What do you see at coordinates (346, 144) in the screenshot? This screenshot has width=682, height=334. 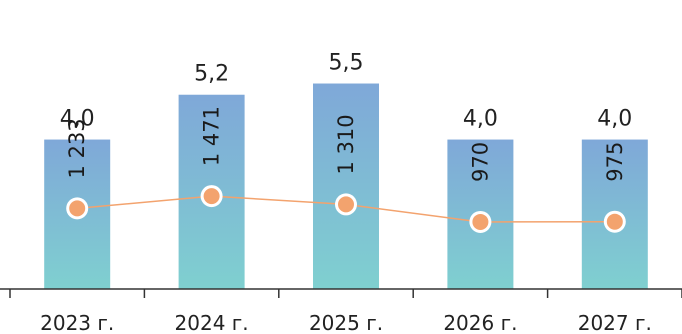 I see `line-value-label: 1 310` at bounding box center [346, 144].